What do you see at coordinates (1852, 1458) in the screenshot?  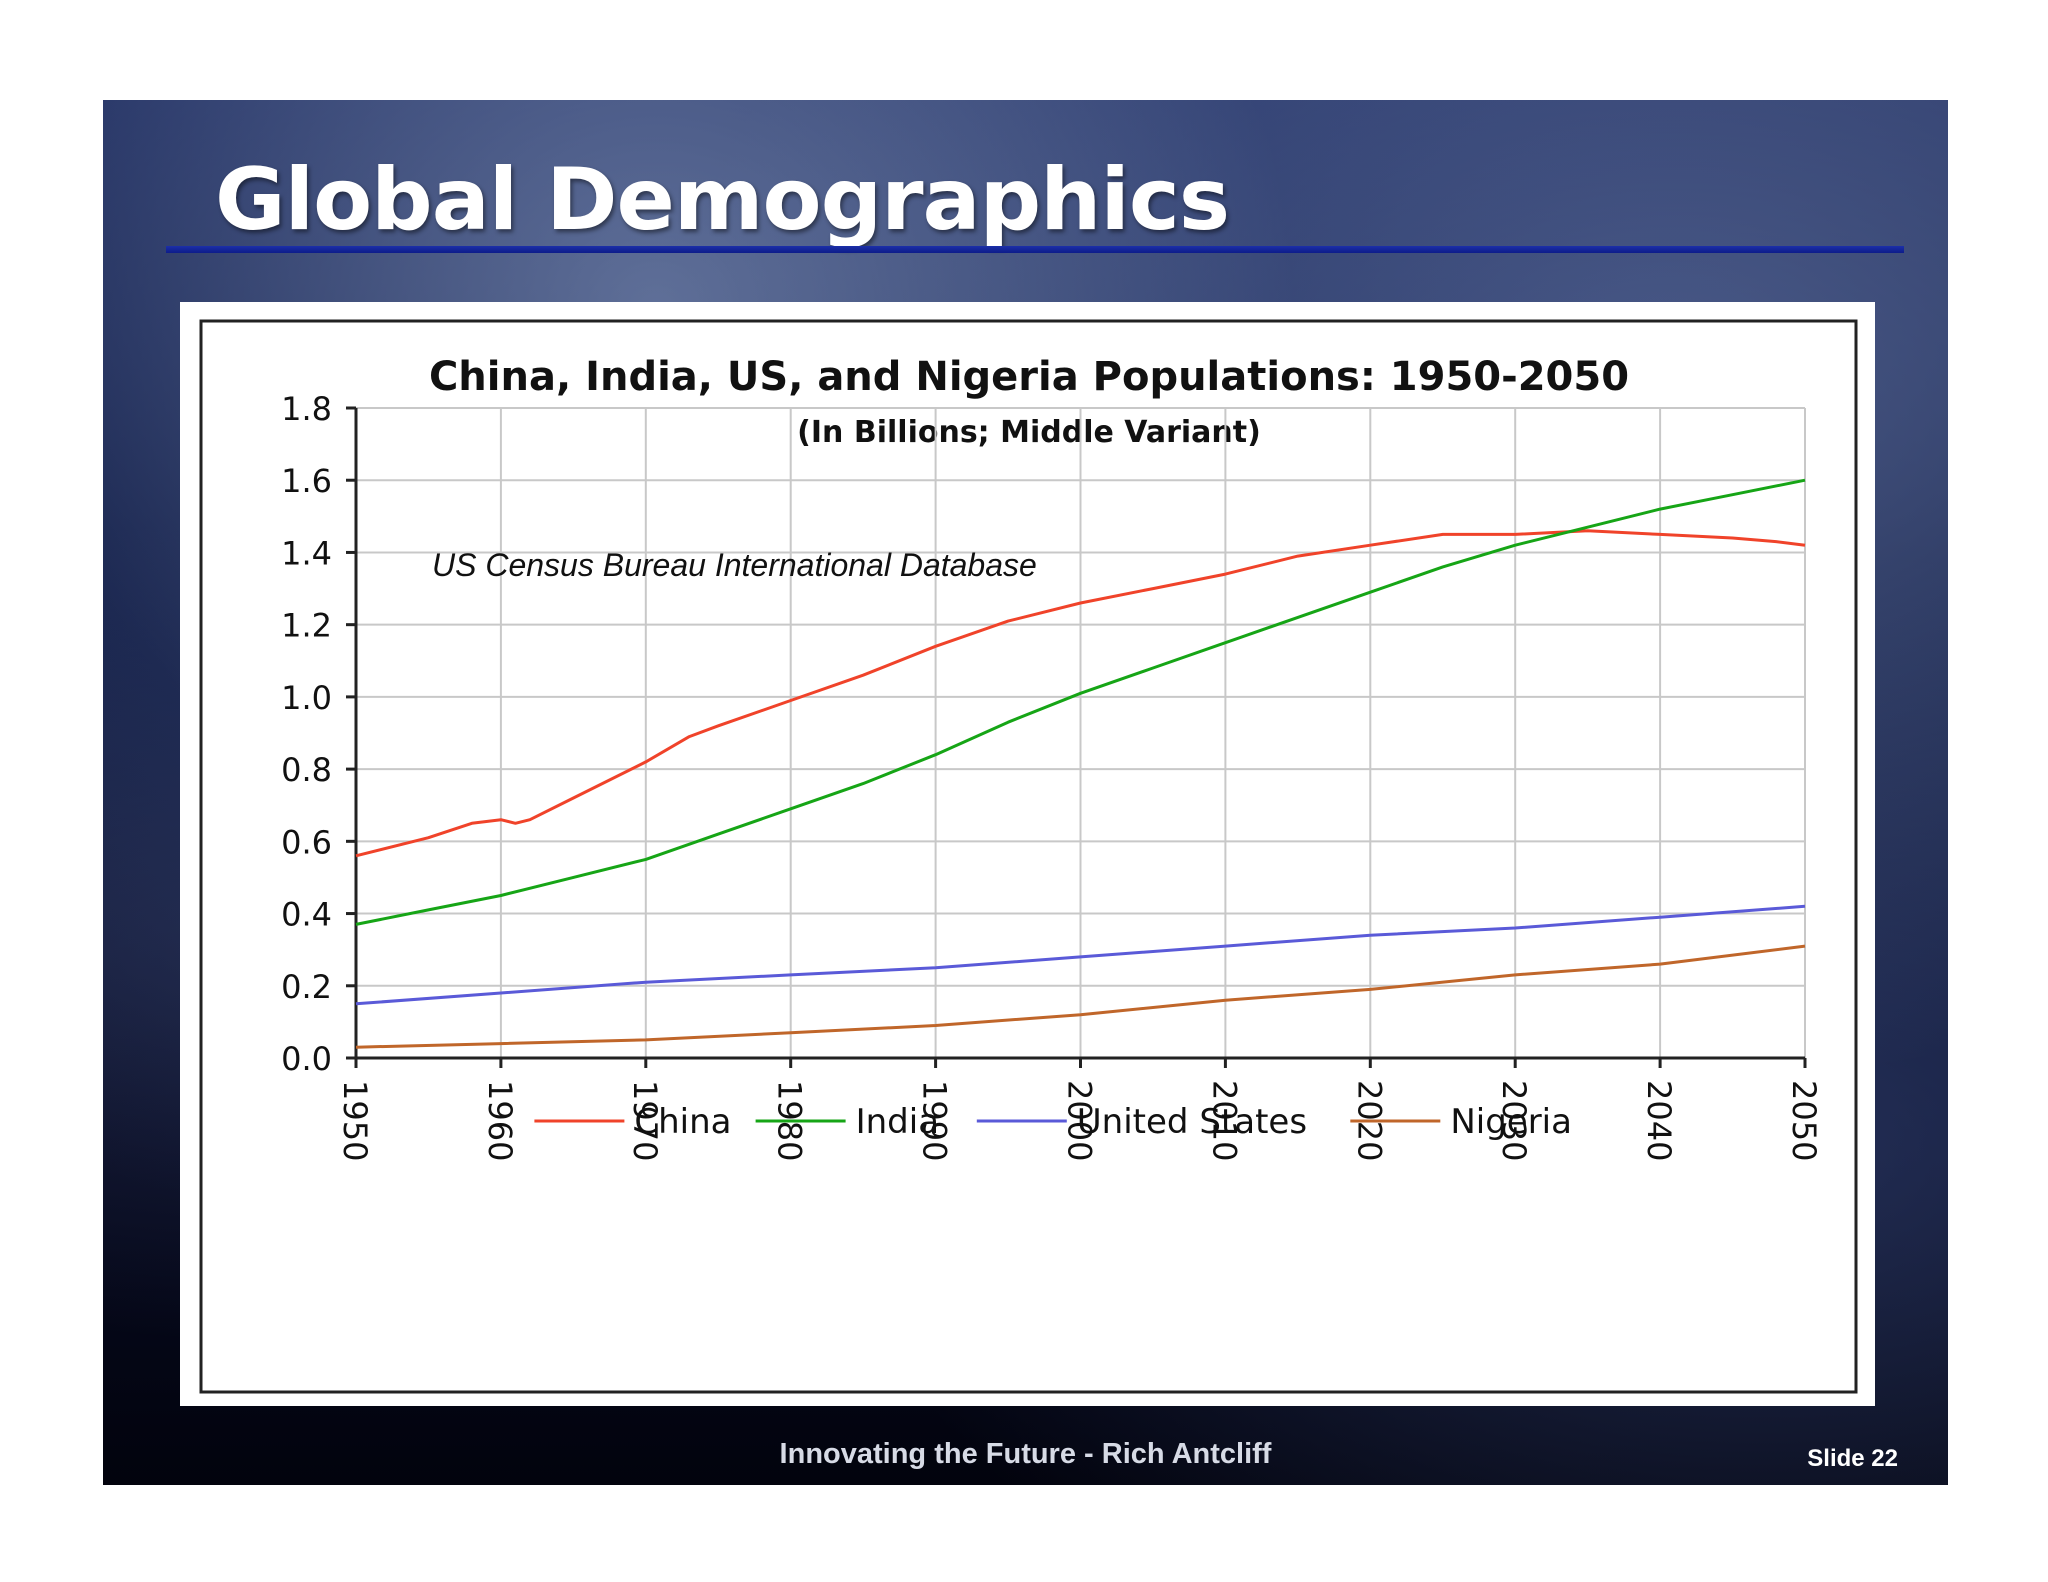 I see `slide-number: Slide 22` at bounding box center [1852, 1458].